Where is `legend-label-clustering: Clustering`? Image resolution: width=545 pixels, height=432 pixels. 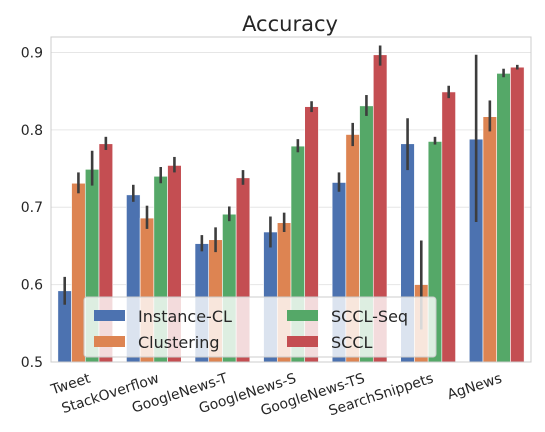
legend-label-clustering: Clustering is located at coordinates (179, 342).